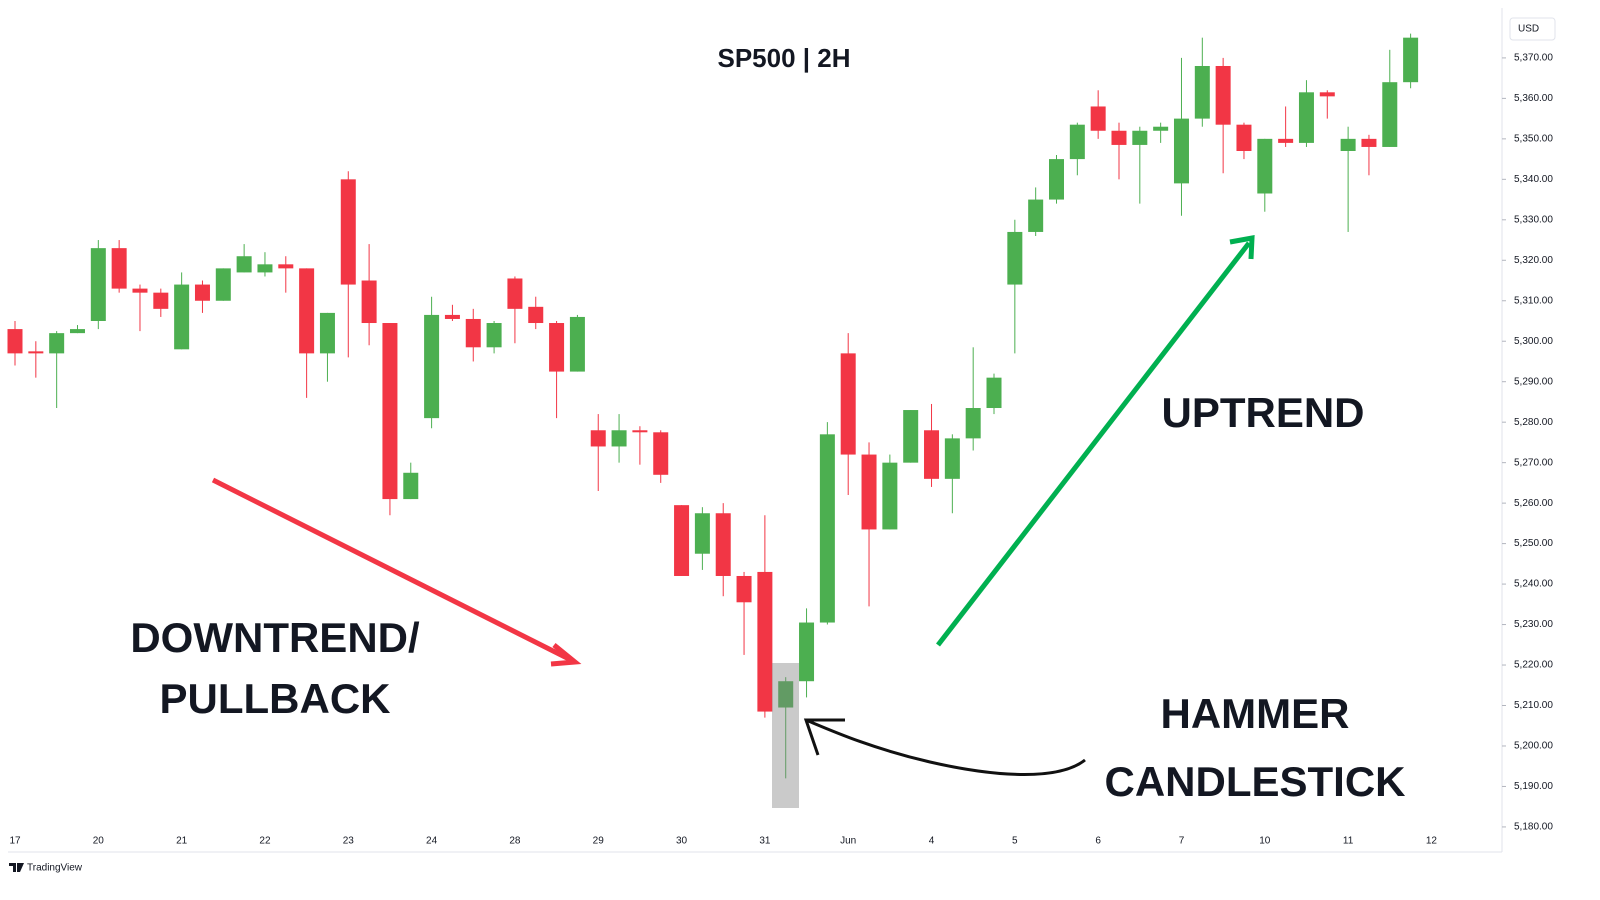 The width and height of the screenshot is (1600, 900). I want to click on annotation: CANDLESTICK, so click(1255, 781).